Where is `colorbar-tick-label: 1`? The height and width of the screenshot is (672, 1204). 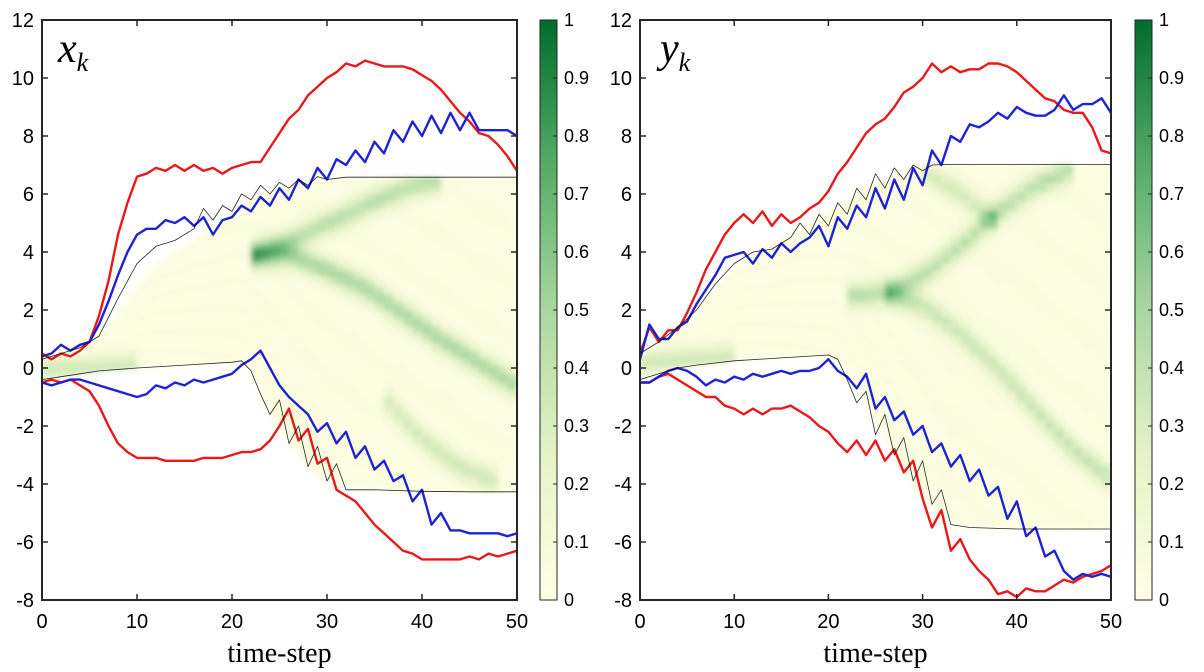
colorbar-tick-label: 1 is located at coordinates (1164, 20).